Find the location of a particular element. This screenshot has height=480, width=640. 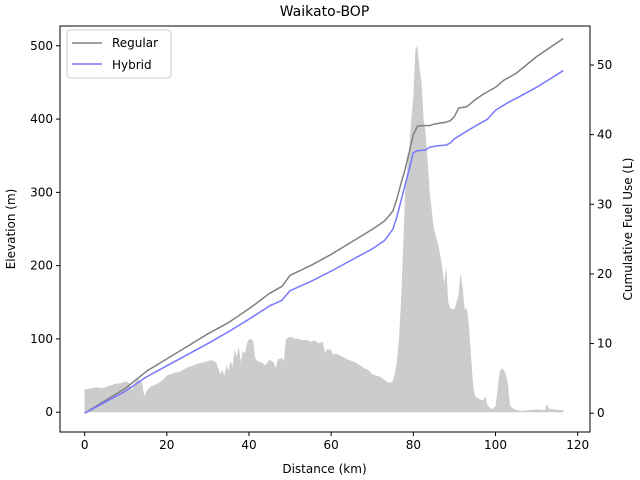

x-tick-label: 0 is located at coordinates (85, 445).